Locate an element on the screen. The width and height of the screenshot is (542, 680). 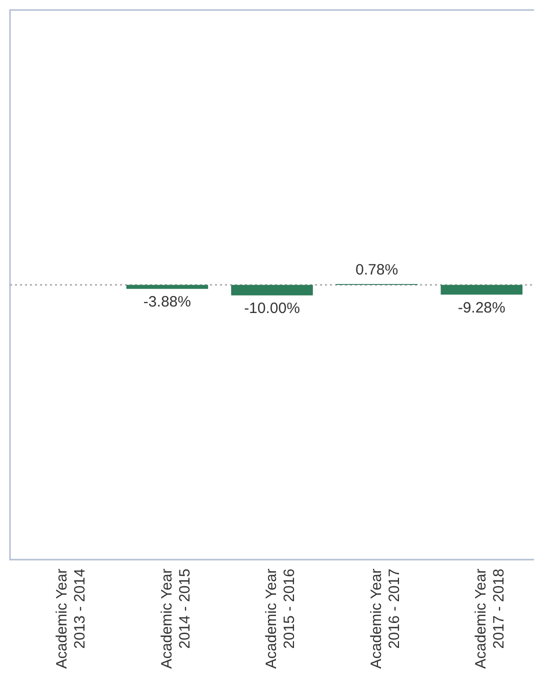
x-tick-label: Academic Year 2013 - 2014 is located at coordinates (71, 618).